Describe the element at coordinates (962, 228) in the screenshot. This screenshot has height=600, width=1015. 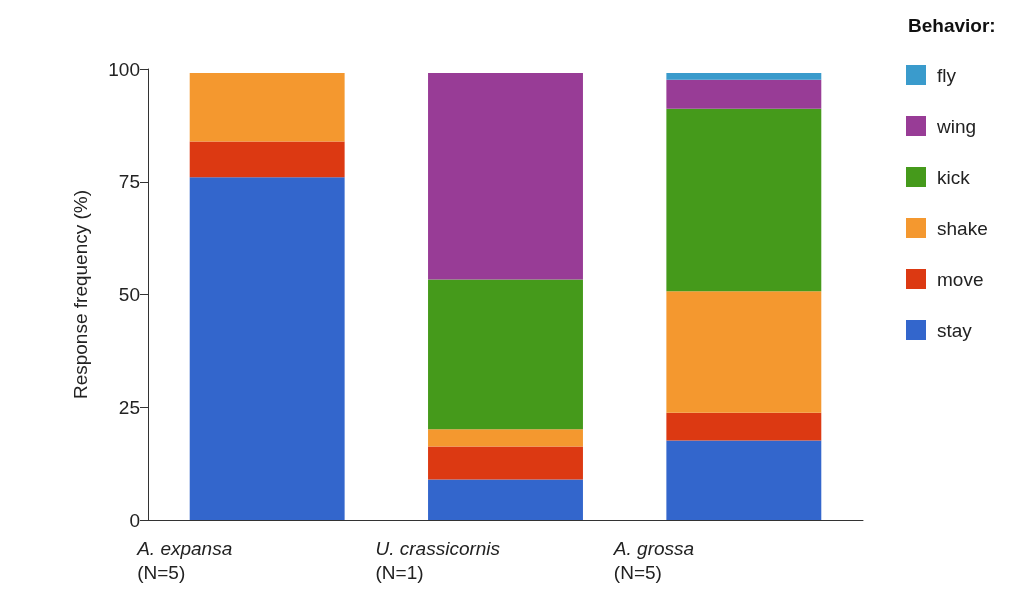
I see `legend-label: shake` at that location.